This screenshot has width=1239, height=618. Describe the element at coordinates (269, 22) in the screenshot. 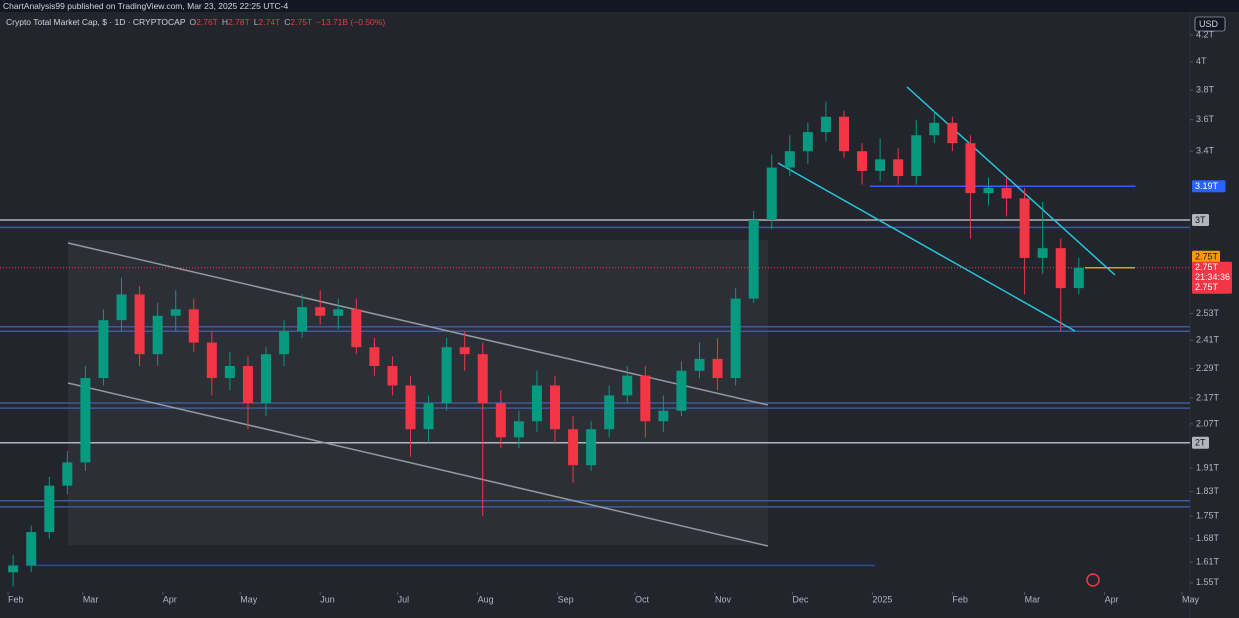

I see `ohlc-value: 2.74T` at that location.